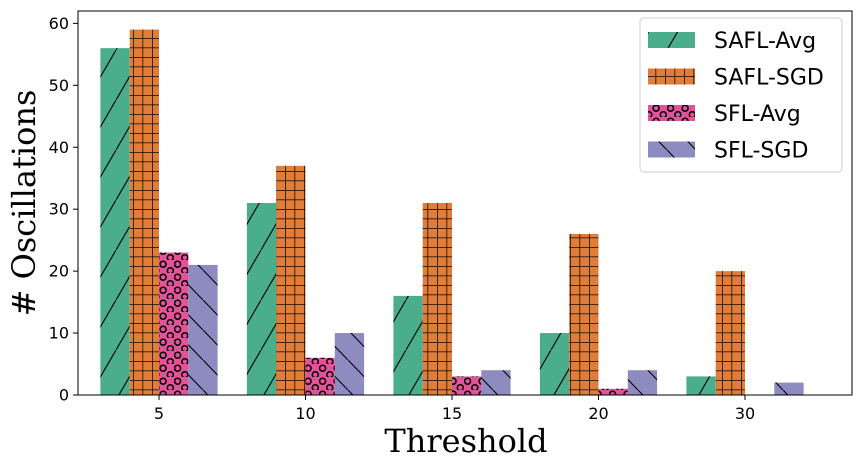  Describe the element at coordinates (59, 209) in the screenshot. I see `y-tick-label: 30` at that location.